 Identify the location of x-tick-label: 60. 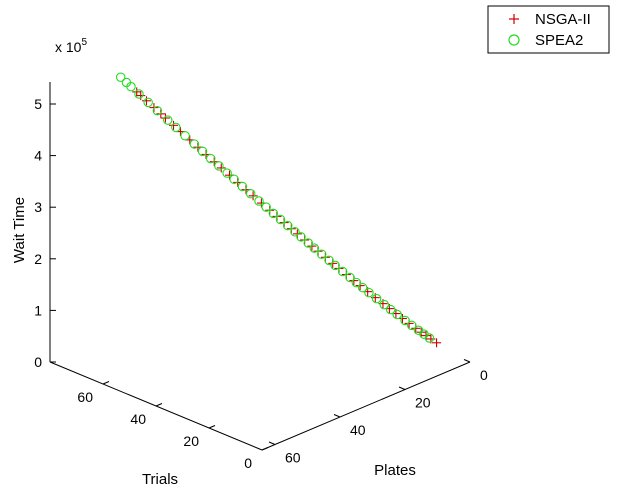
(293, 458).